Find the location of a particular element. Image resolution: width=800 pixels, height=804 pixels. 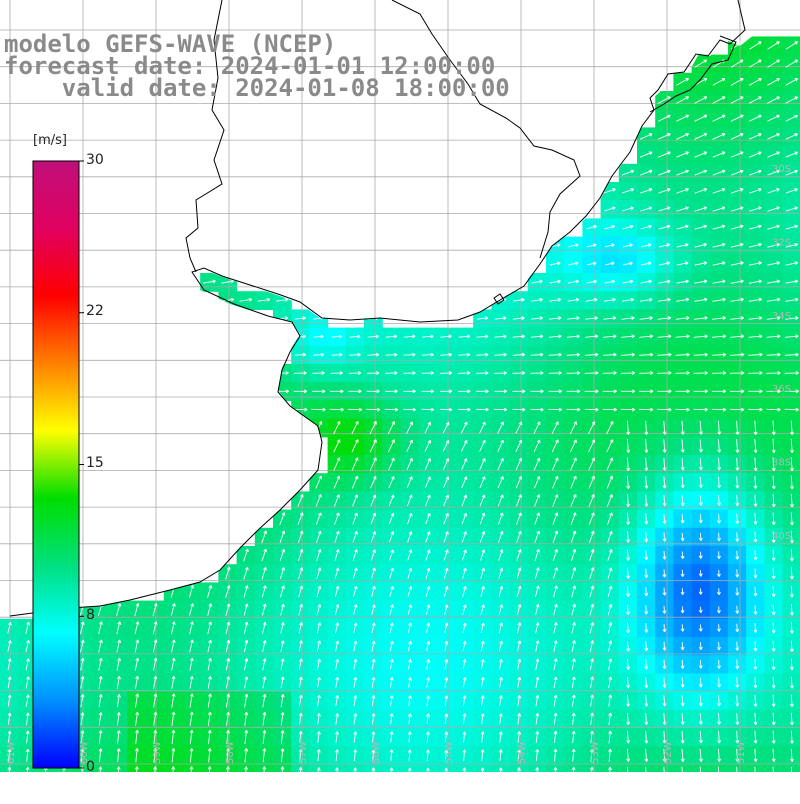

wind-cell is located at coordinates (774, 768).